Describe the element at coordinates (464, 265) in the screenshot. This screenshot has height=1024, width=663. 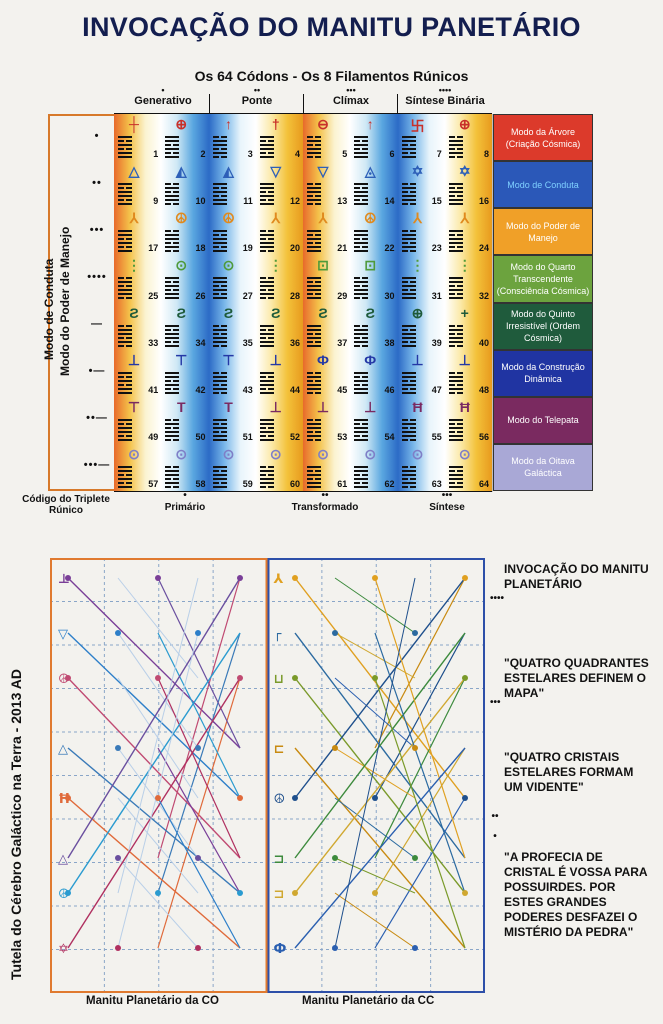
I see `rune-glyph: ⋮` at that location.